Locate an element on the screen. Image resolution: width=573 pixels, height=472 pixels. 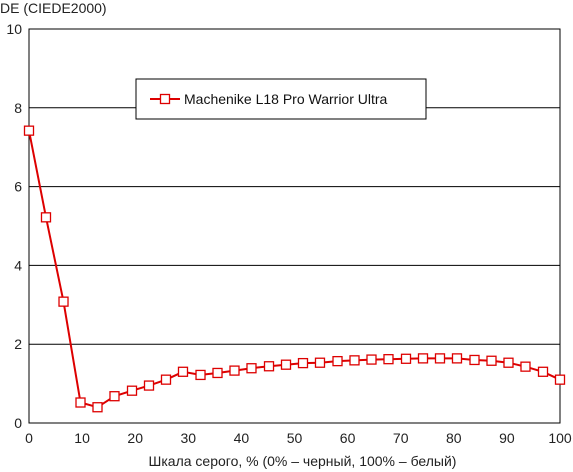
legend-marker is located at coordinates (165, 99).